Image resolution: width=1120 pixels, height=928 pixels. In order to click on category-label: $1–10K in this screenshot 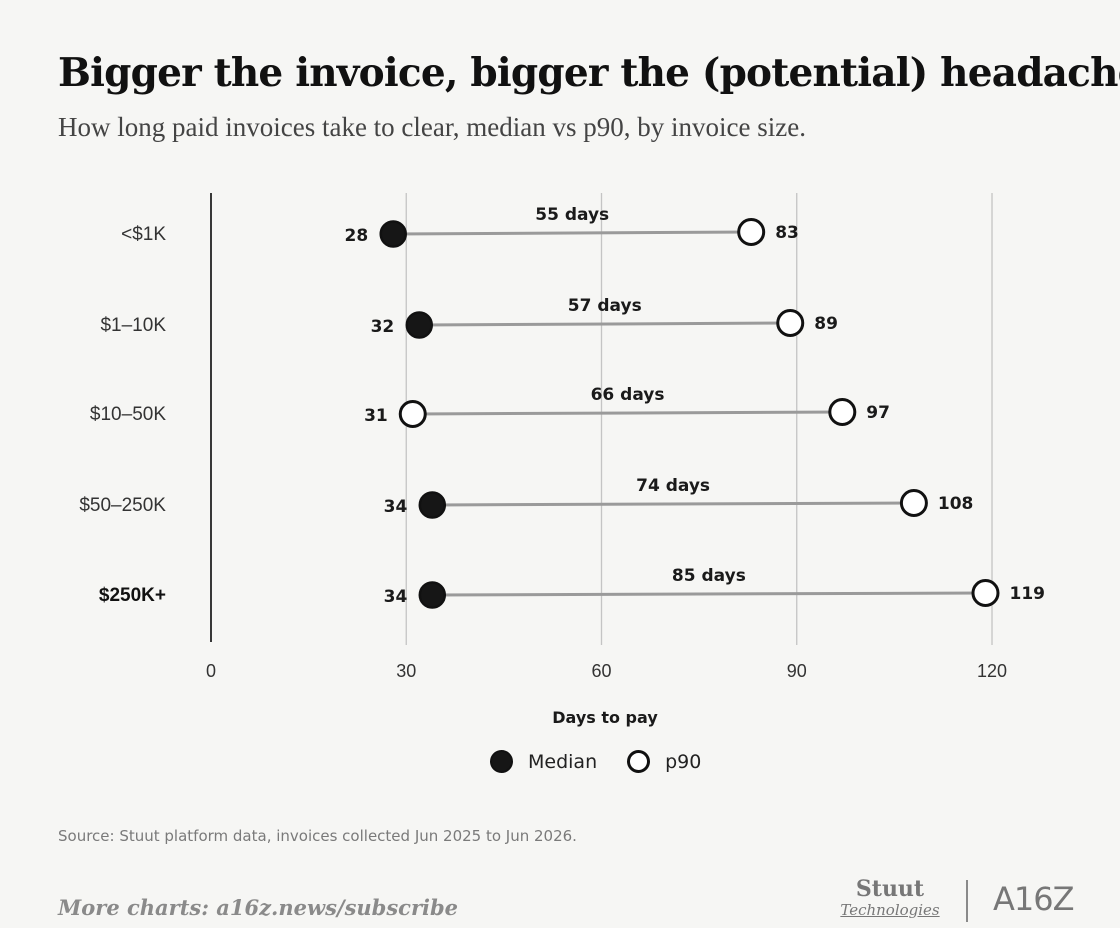, I will do `click(133, 325)`.